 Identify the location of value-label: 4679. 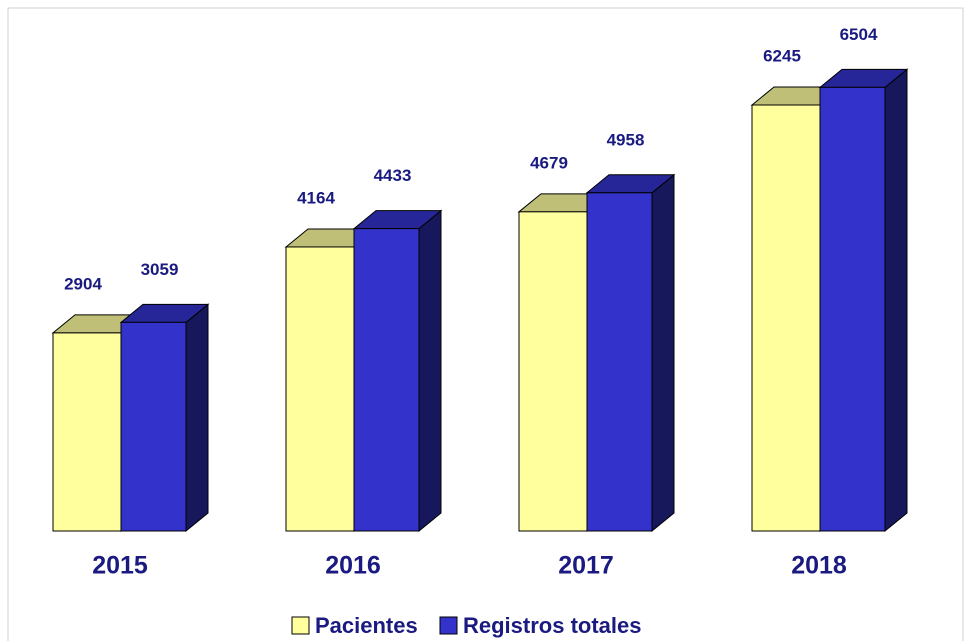
(549, 162).